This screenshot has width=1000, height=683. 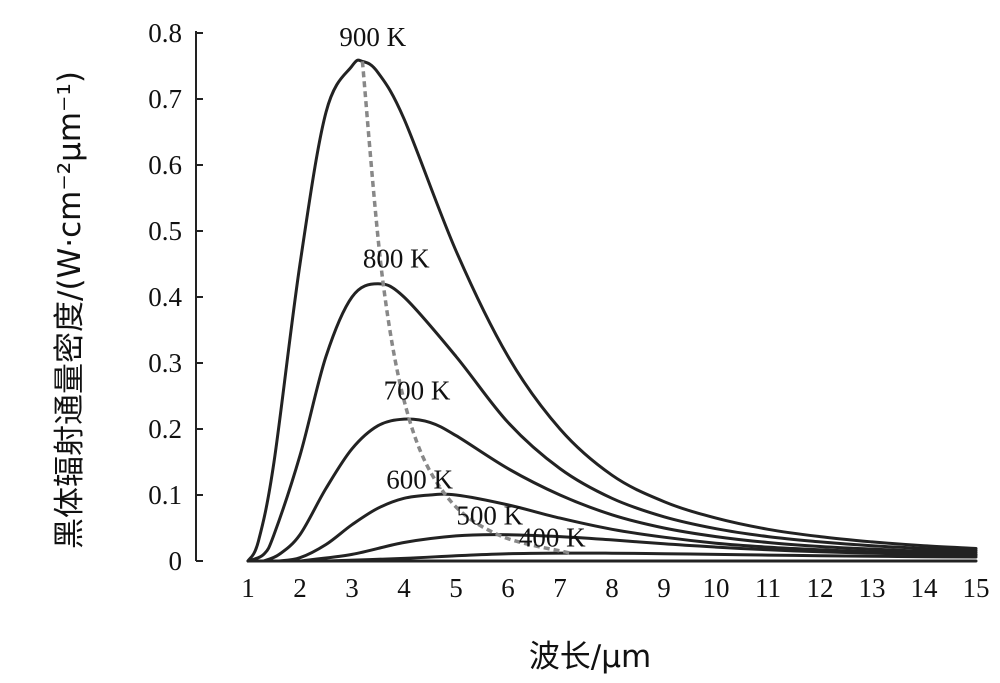 I want to click on series-line-600k, so click(x=627, y=527).